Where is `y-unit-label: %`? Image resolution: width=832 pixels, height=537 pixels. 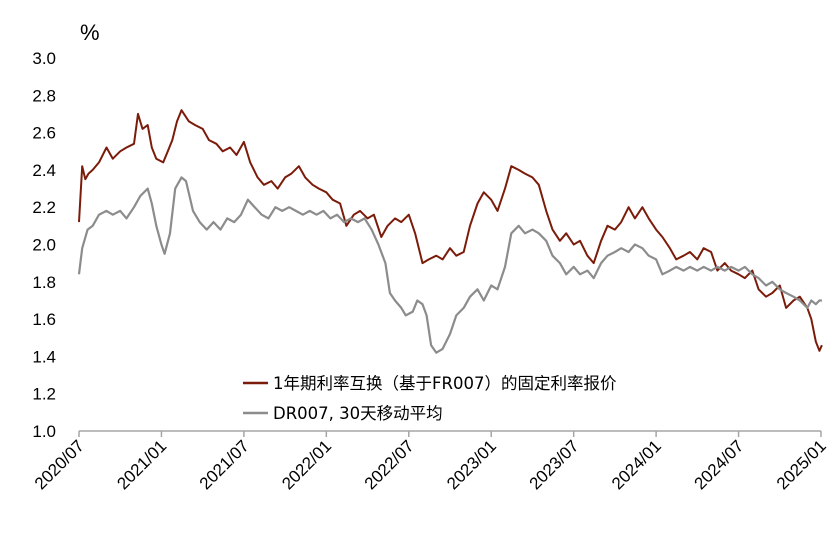 y-unit-label: % is located at coordinates (90, 32).